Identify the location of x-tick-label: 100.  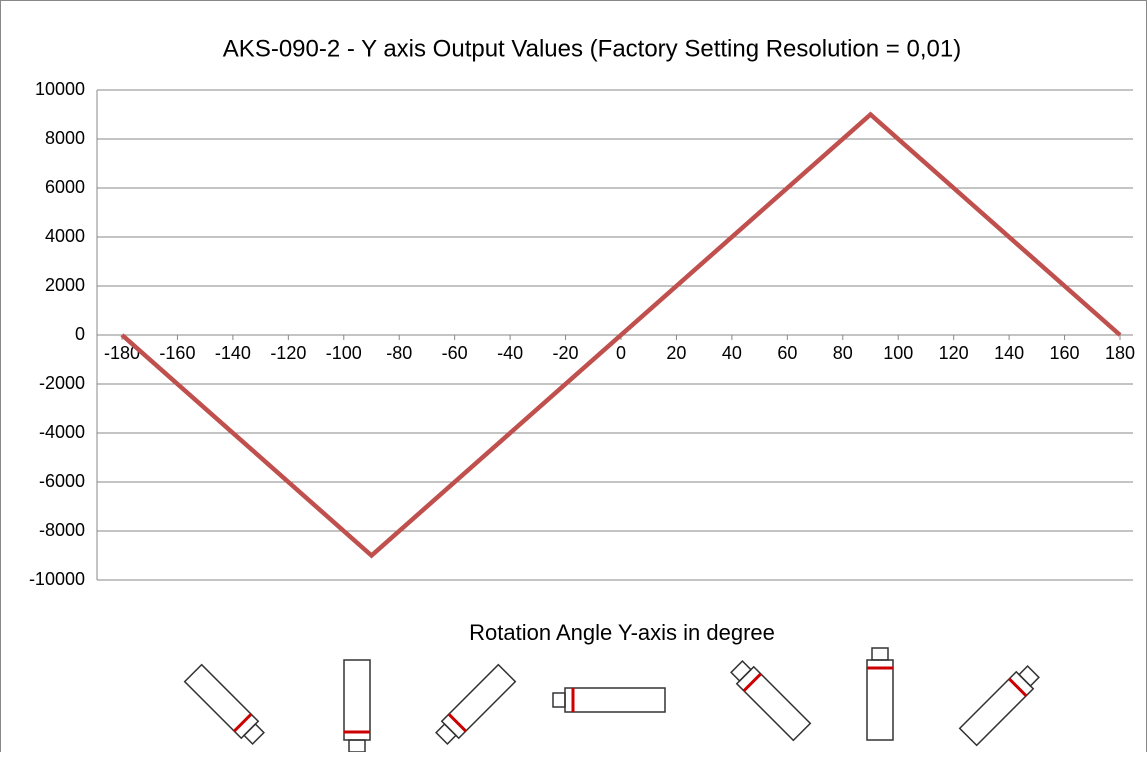
(898, 353).